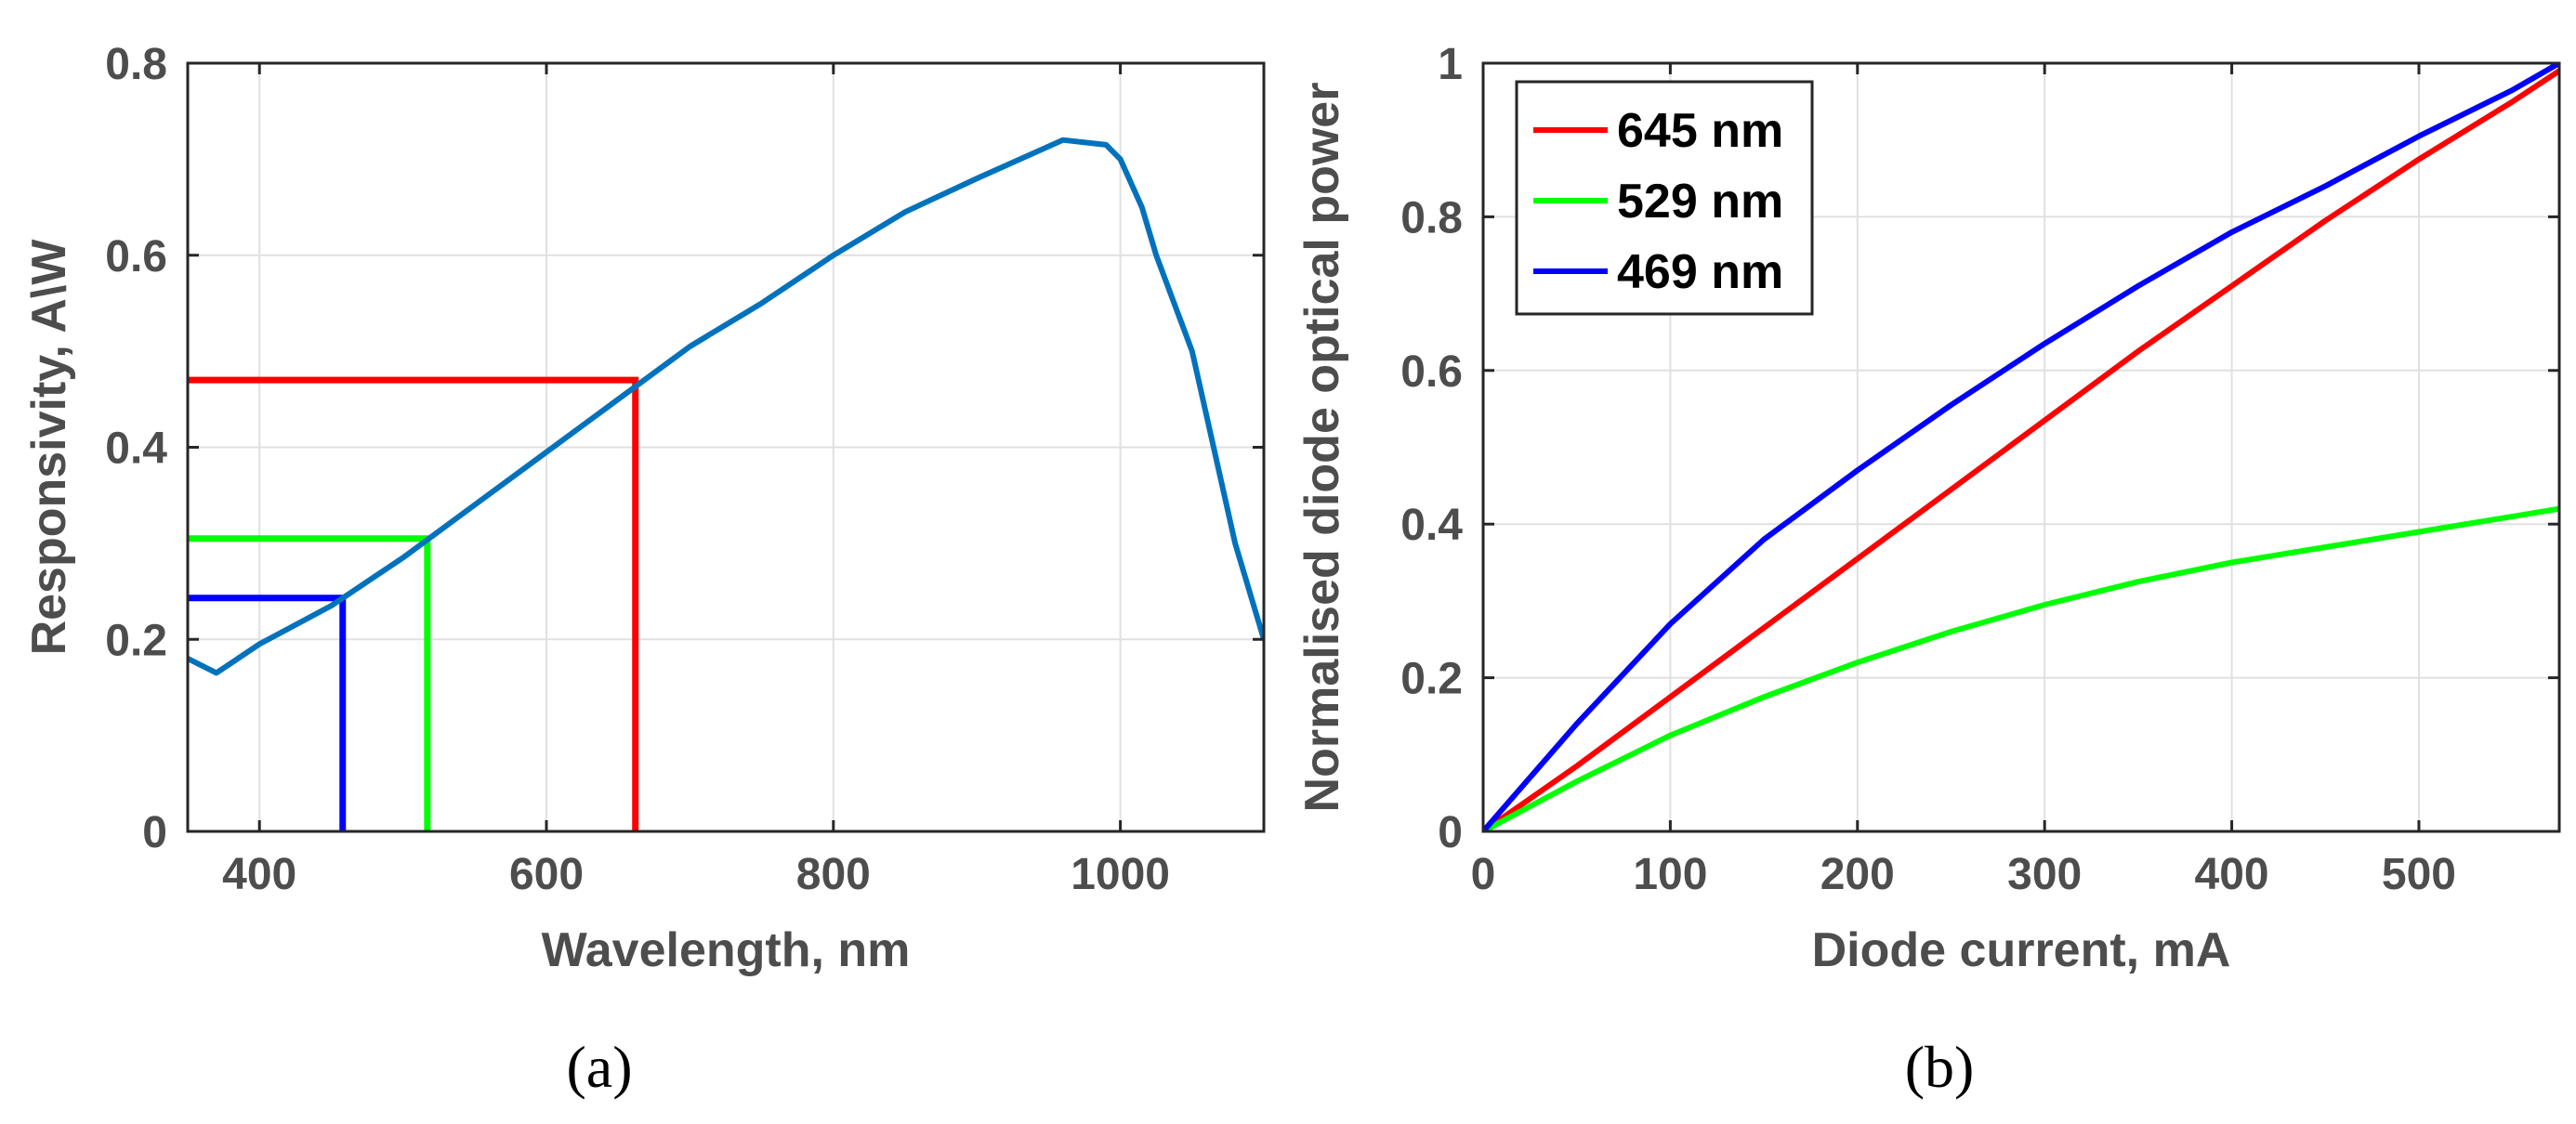 This screenshot has height=1124, width=2576. I want to click on x-tick-label: 300, so click(2044, 874).